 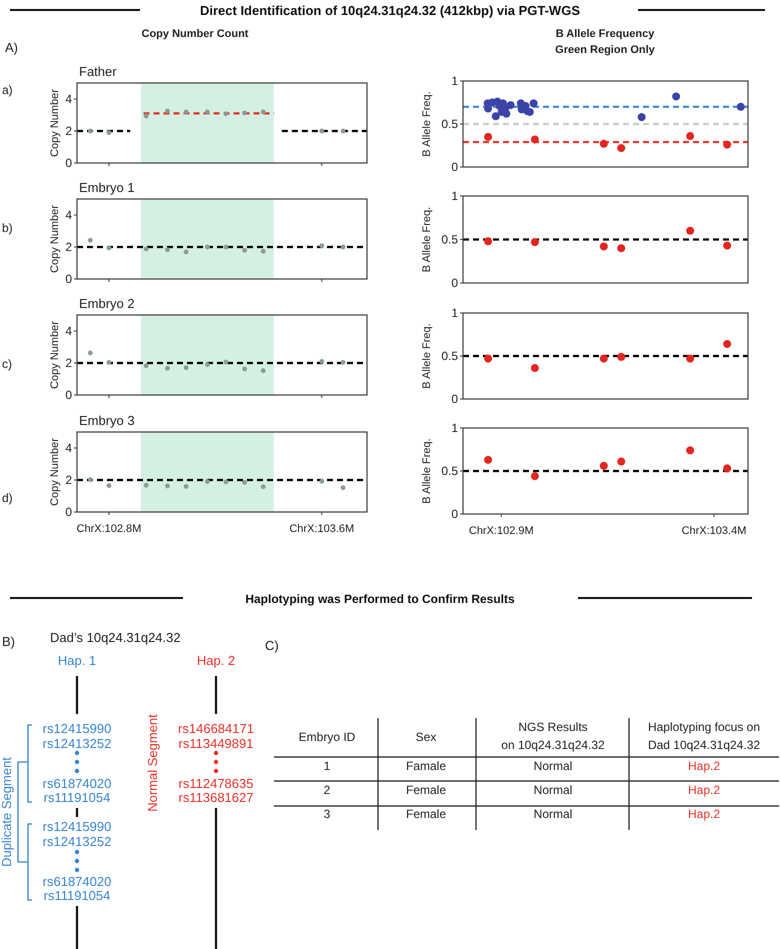 What do you see at coordinates (714, 531) in the screenshot?
I see `x-tick-label: ChrX:103.4M` at bounding box center [714, 531].